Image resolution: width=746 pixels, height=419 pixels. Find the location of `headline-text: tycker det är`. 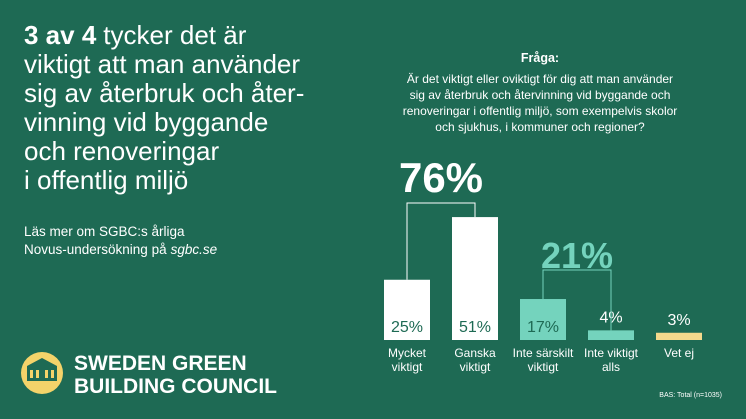

headline-text: tycker det är is located at coordinates (174, 35).